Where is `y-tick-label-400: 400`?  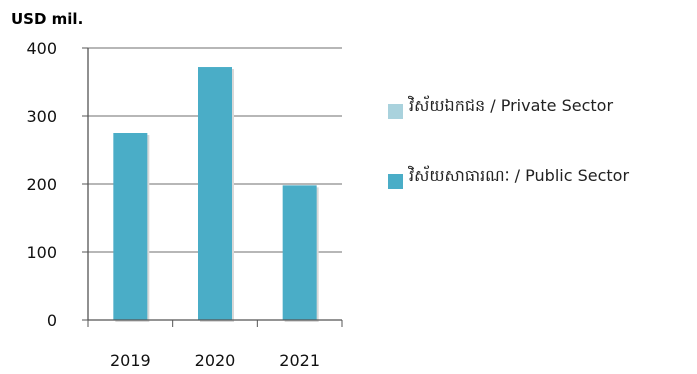
y-tick-label-400: 400 is located at coordinates (41, 48).